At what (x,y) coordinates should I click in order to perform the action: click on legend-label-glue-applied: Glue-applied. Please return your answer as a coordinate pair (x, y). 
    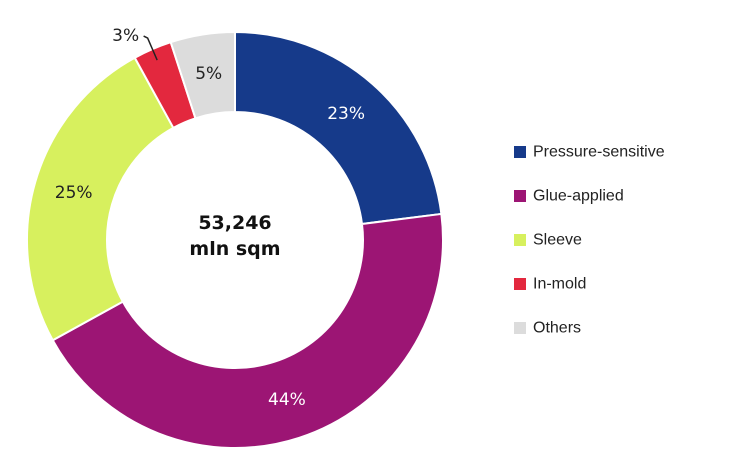
    Looking at the image, I should click on (578, 196).